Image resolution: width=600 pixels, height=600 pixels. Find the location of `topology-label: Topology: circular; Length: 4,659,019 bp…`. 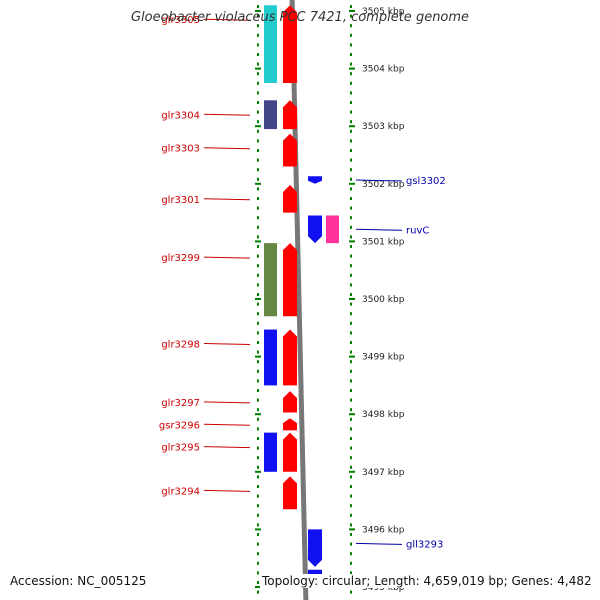

topology-label: Topology: circular; Length: 4,659,019 bp… is located at coordinates (427, 581).